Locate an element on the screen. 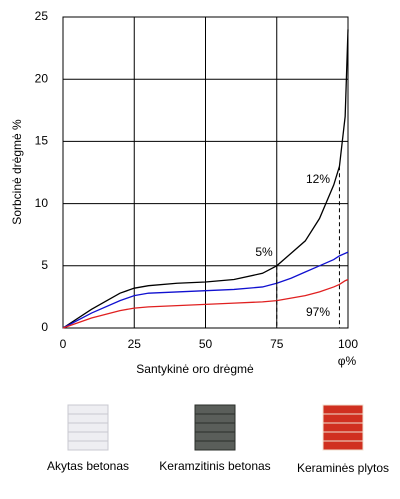 This screenshot has width=400, height=499. annotation: 97% is located at coordinates (318, 312).